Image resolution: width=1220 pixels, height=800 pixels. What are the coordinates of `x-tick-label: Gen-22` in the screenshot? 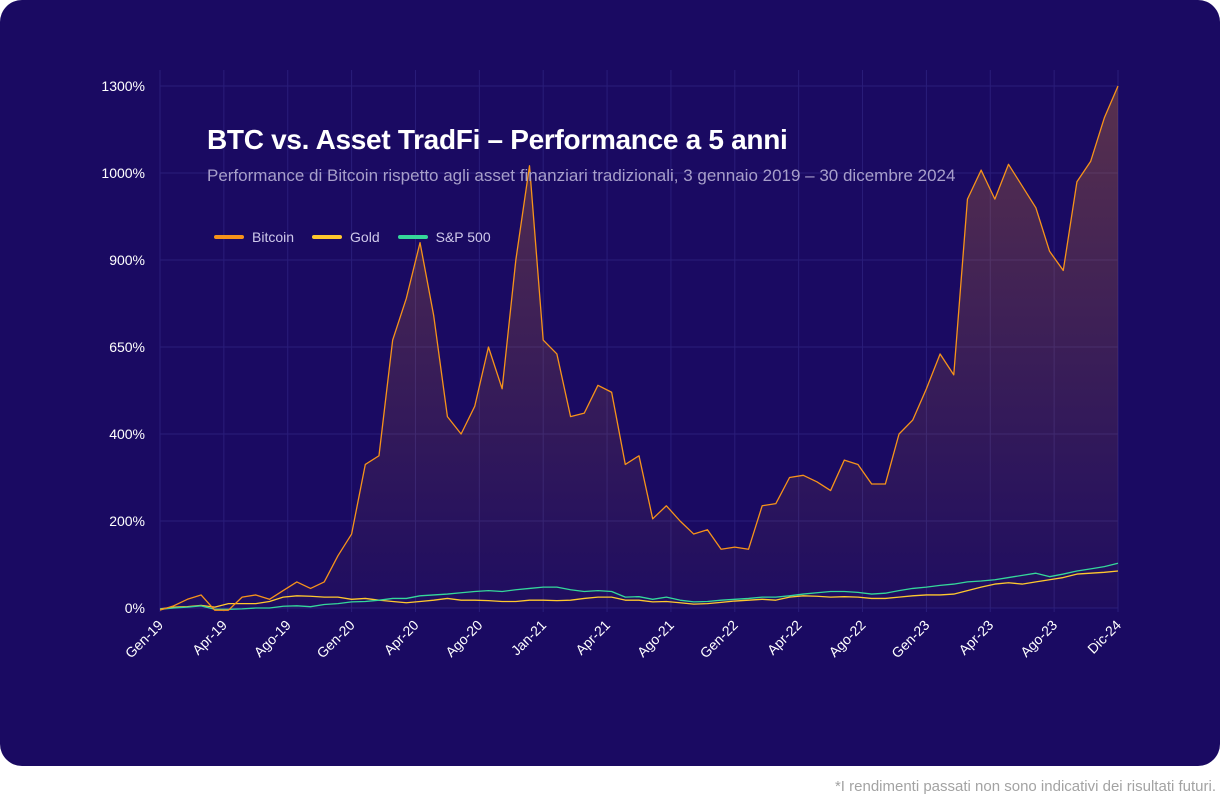 It's located at (719, 639).